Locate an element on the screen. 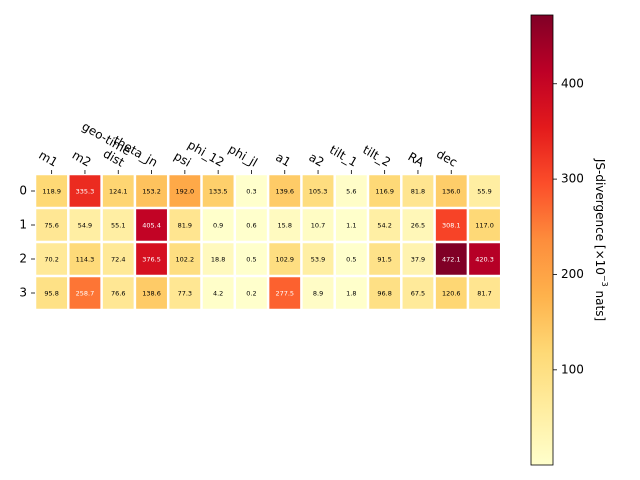  cell-value-label: 95.8 is located at coordinates (51, 294).